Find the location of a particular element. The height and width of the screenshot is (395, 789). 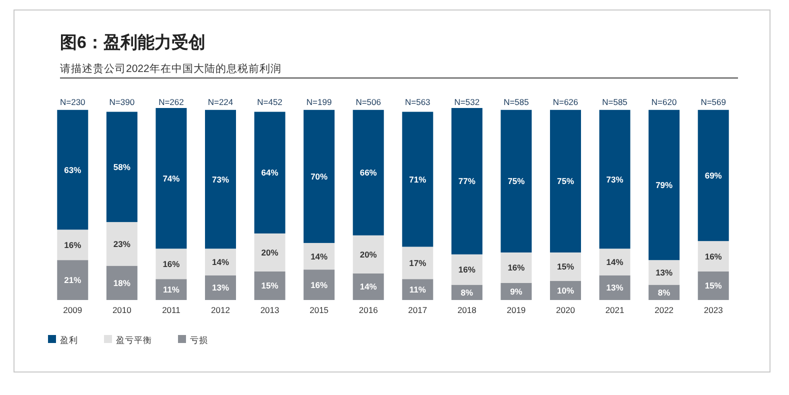

x-tick-label: 2018 is located at coordinates (467, 310).